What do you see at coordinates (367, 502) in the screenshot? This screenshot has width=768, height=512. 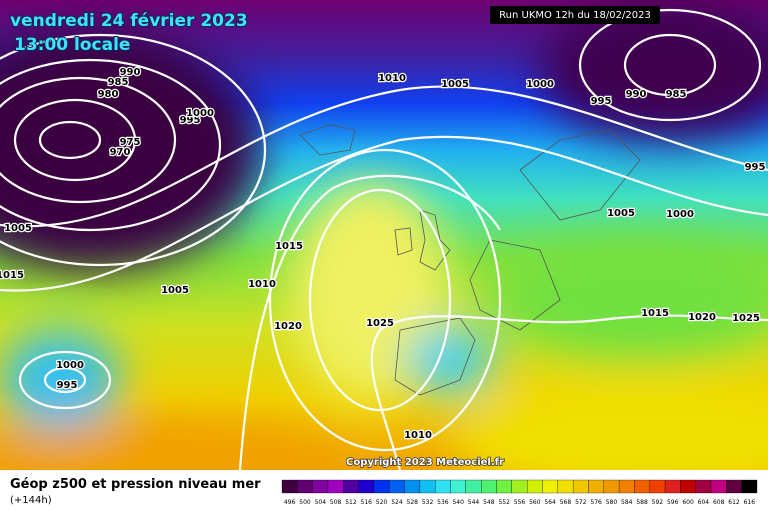 I see `scale-label: 516` at bounding box center [367, 502].